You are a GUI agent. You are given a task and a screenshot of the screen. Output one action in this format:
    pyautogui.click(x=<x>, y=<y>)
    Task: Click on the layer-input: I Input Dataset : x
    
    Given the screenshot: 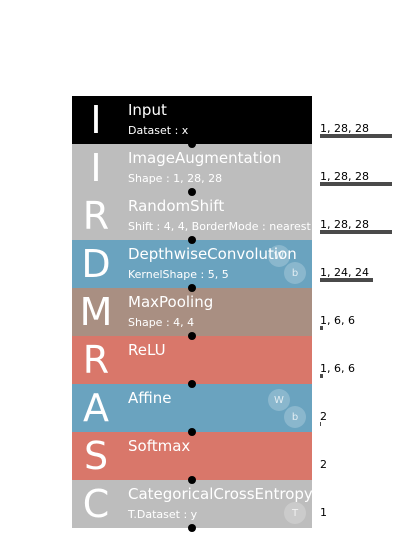 What is the action you would take?
    pyautogui.click(x=192, y=122)
    